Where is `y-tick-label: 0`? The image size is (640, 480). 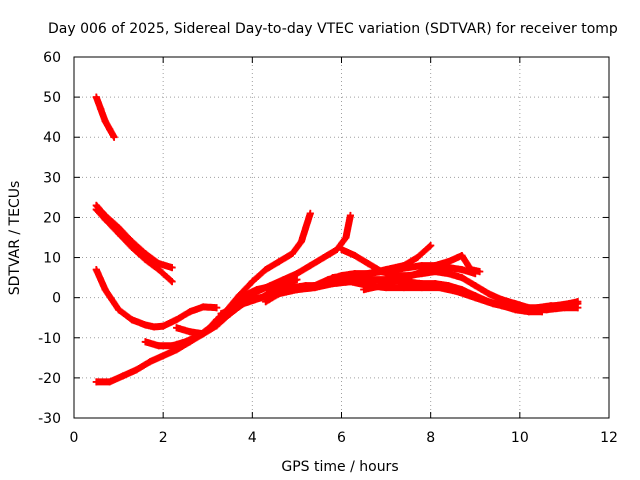
y-tick-label: 0 is located at coordinates (56, 299).